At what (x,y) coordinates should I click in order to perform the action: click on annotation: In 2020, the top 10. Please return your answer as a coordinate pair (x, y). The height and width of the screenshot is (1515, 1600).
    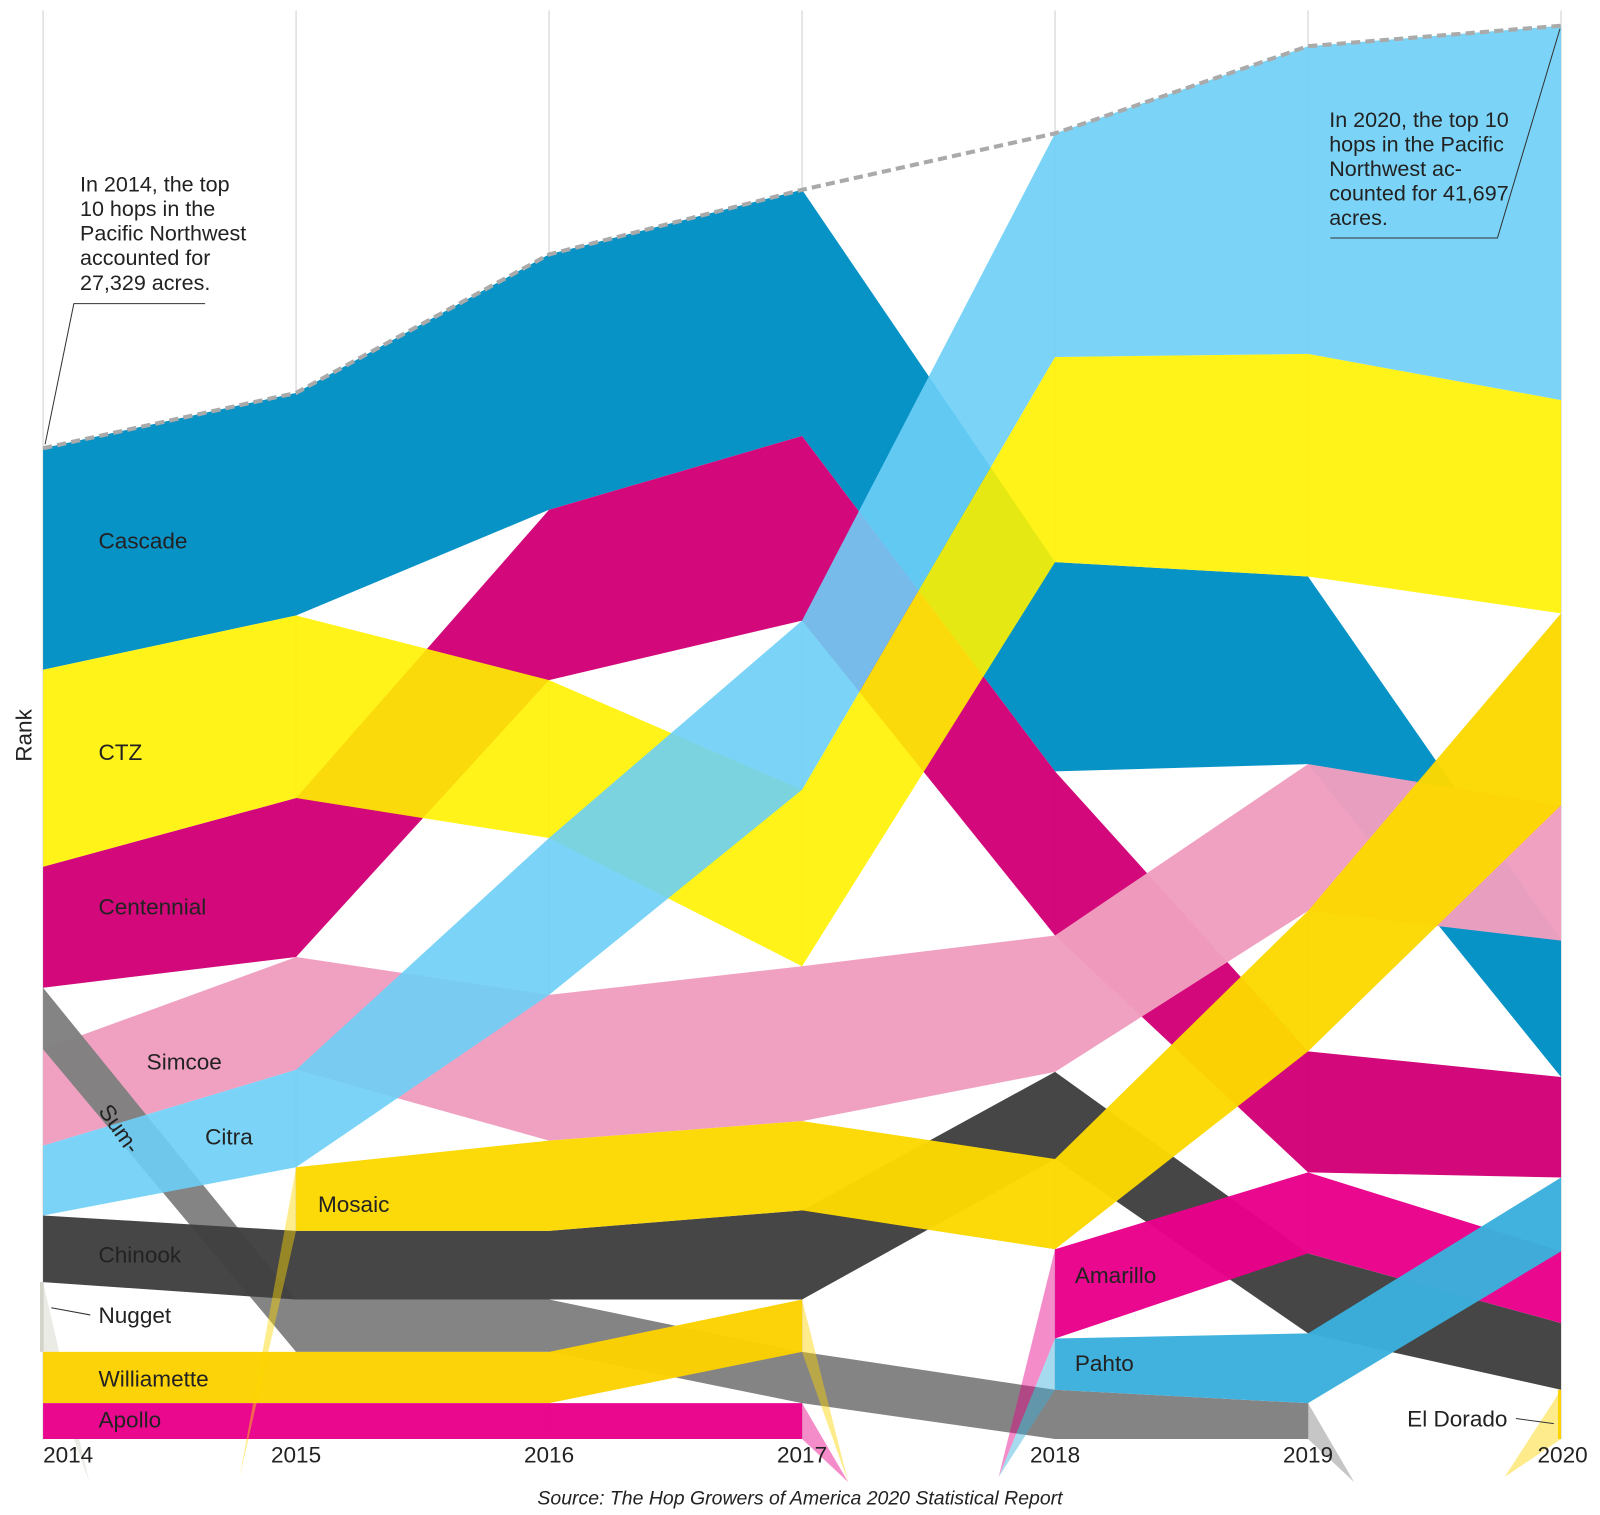
    Looking at the image, I should click on (1418, 120).